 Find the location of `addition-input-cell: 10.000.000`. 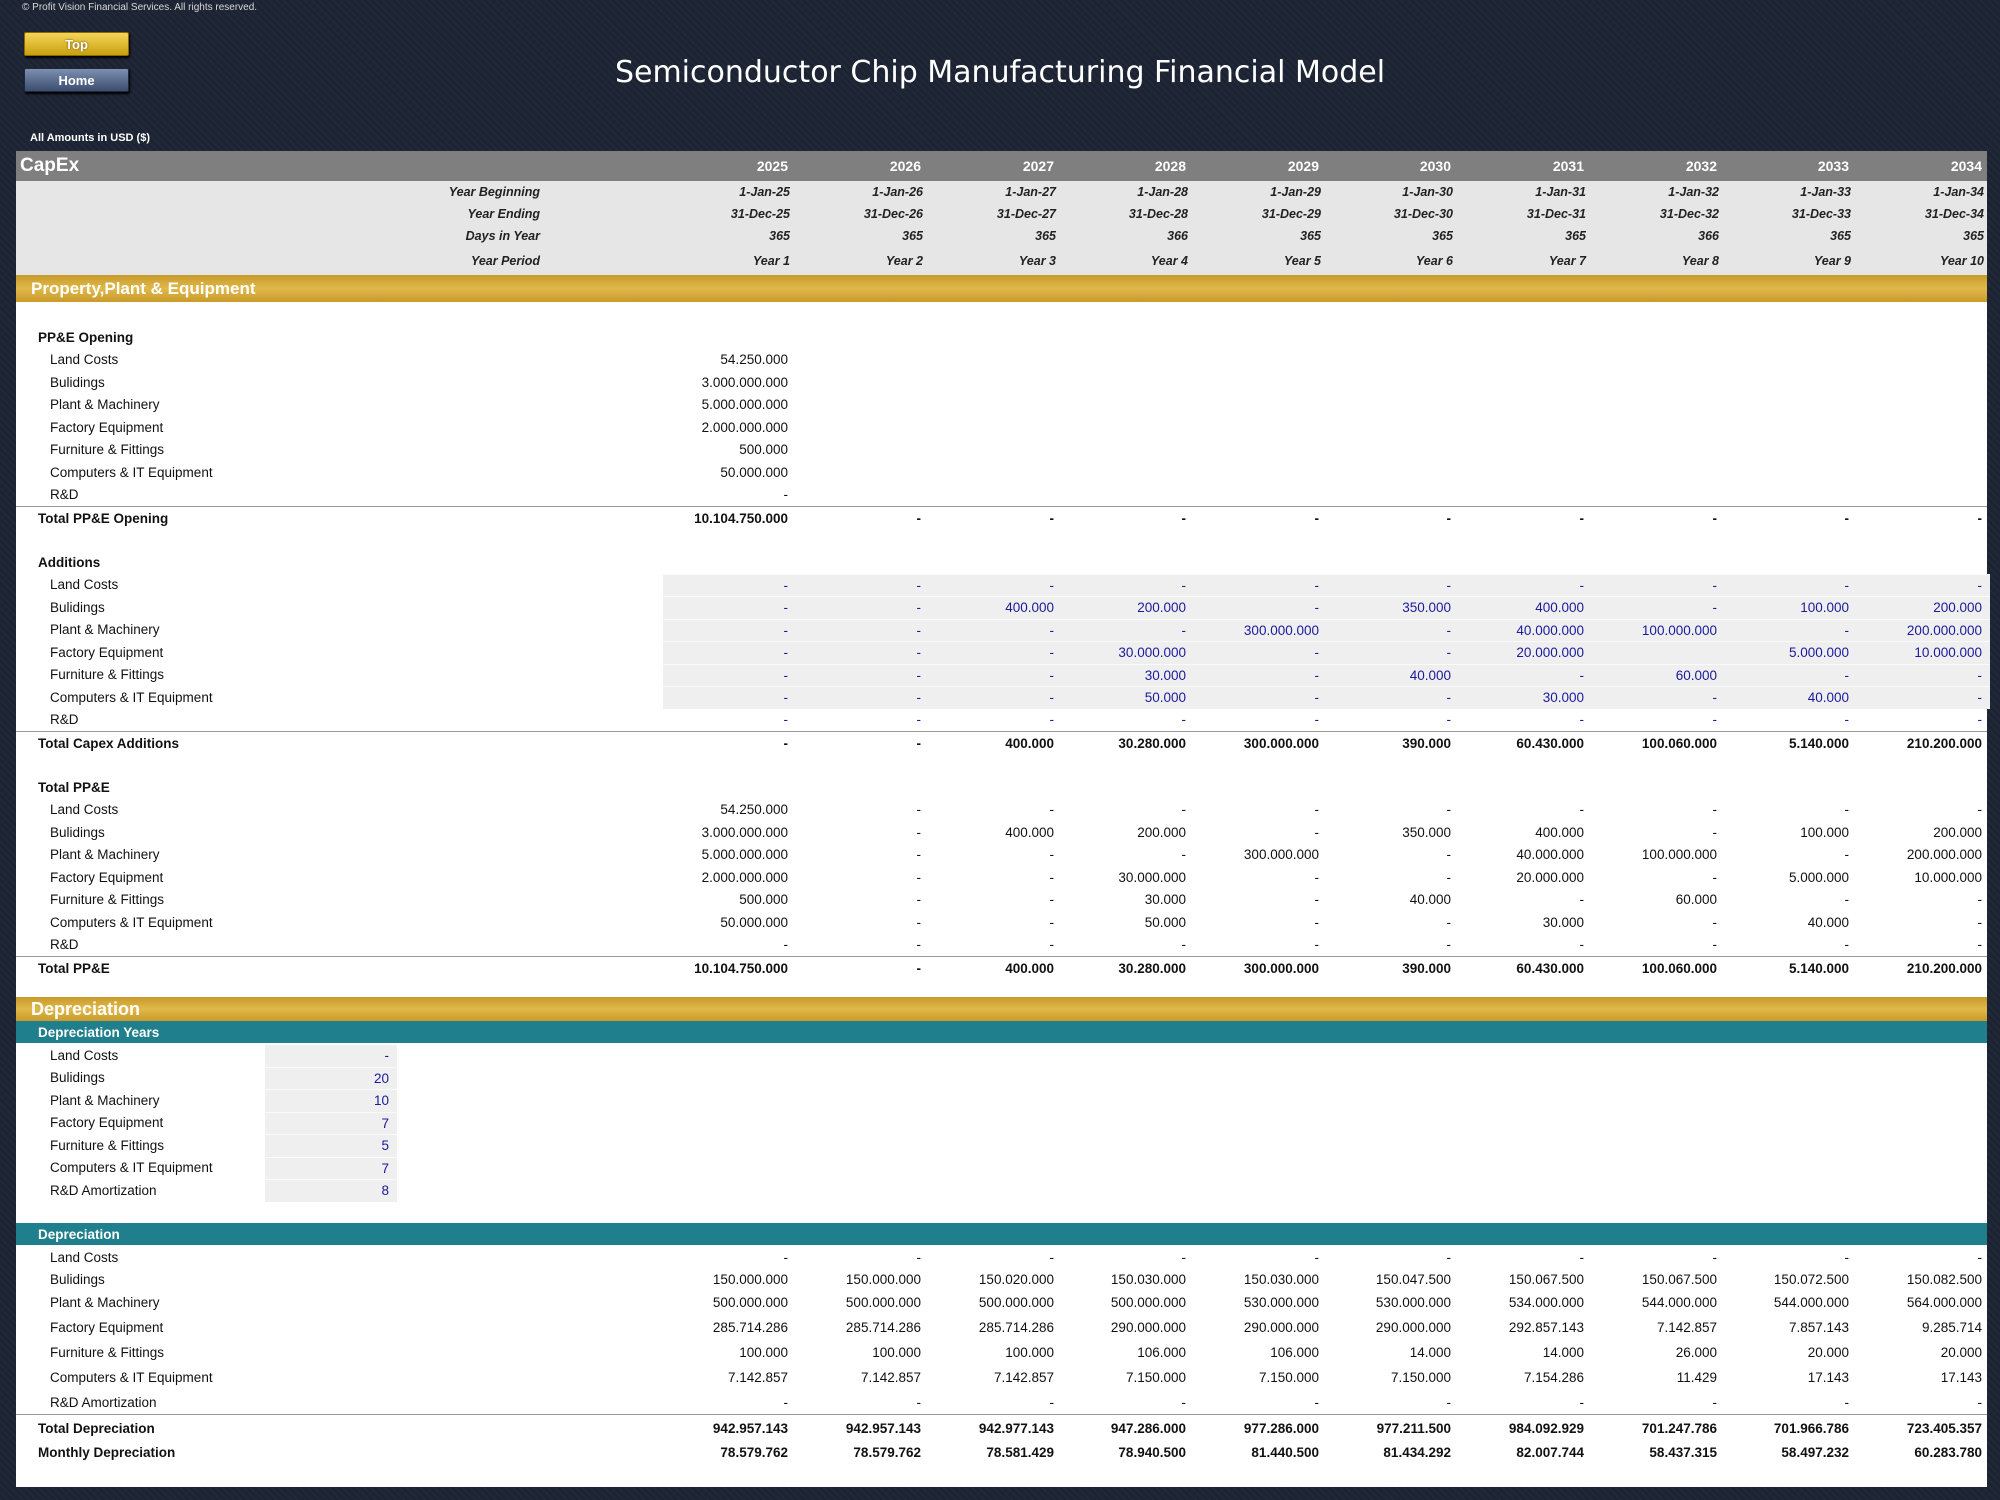

addition-input-cell: 10.000.000 is located at coordinates (1923, 652).